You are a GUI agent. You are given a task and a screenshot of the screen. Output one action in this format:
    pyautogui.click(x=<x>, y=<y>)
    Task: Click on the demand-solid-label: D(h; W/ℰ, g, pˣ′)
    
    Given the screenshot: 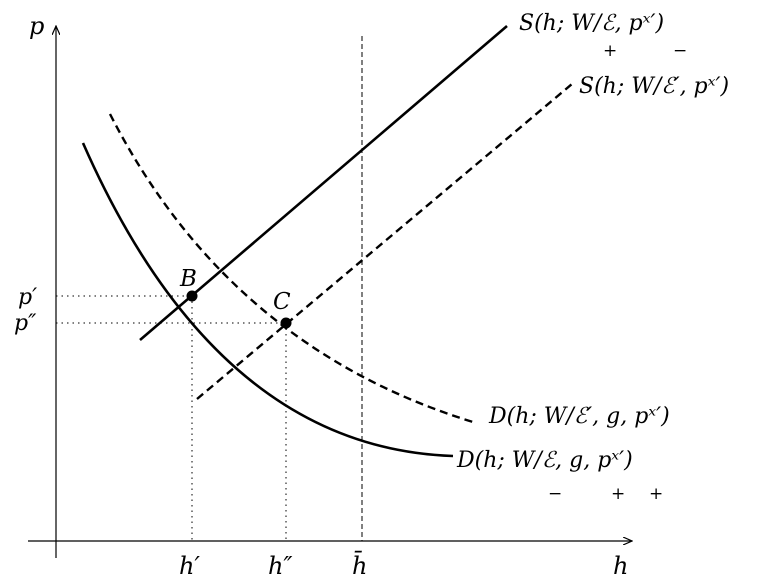 What is the action you would take?
    pyautogui.click(x=544, y=460)
    